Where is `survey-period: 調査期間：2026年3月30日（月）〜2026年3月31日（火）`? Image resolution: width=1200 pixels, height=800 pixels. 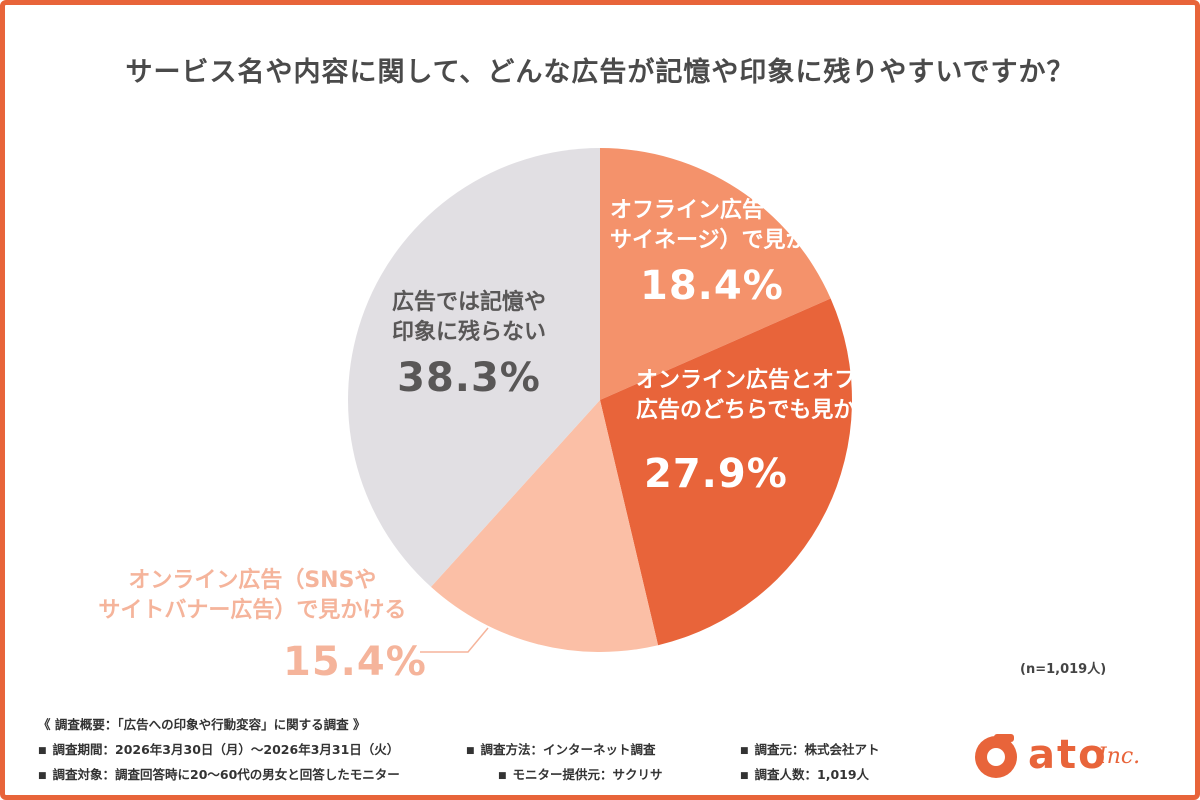
survey-period: 調査期間：2026年3月30日（月）〜2026年3月31日（火） is located at coordinates (226, 749).